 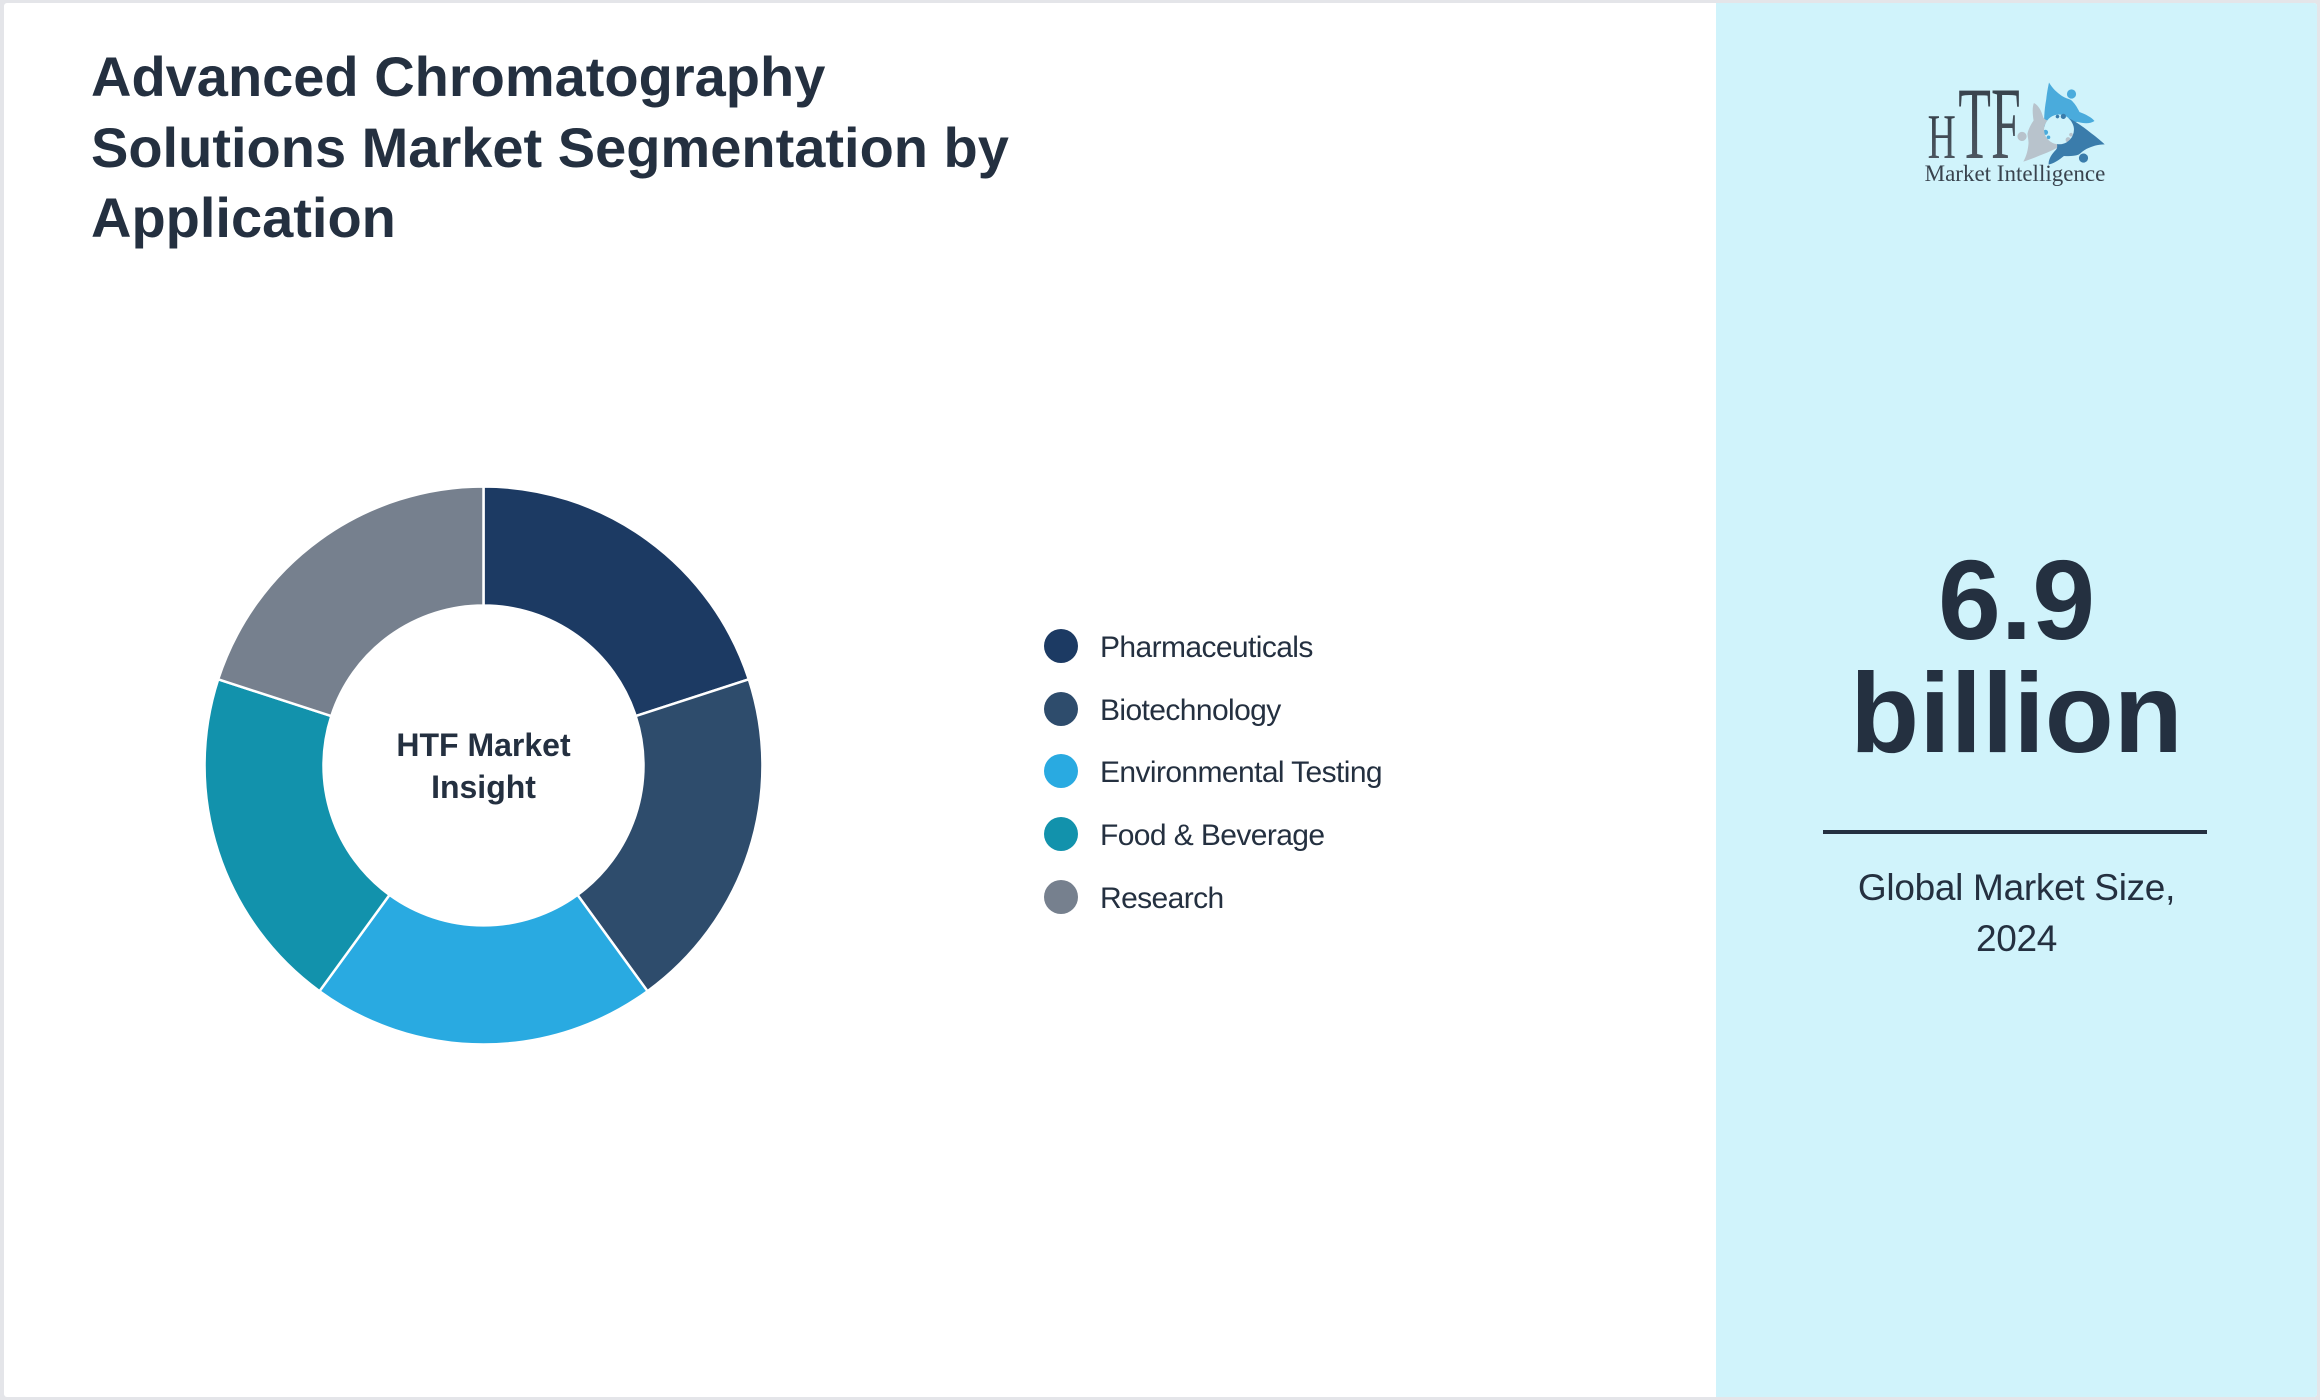 I want to click on svg-text: Market Intelligence, so click(x=2015, y=173).